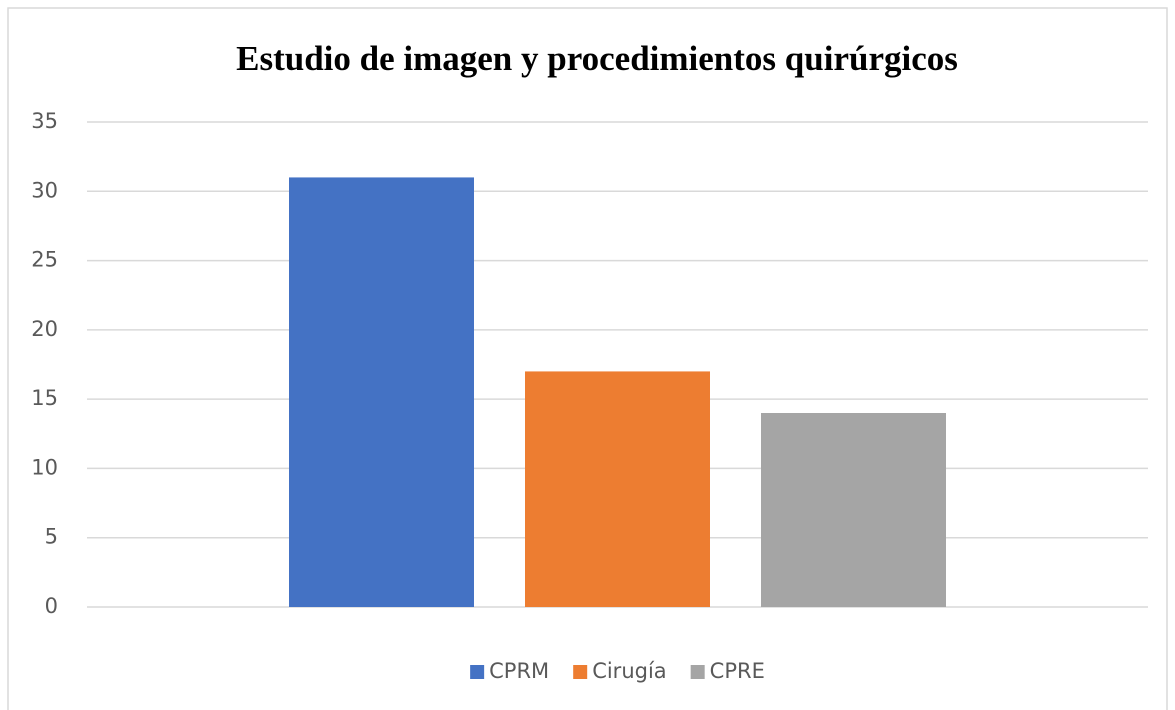 The image size is (1175, 710). Describe the element at coordinates (44, 121) in the screenshot. I see `y-tick-label: 35` at that location.